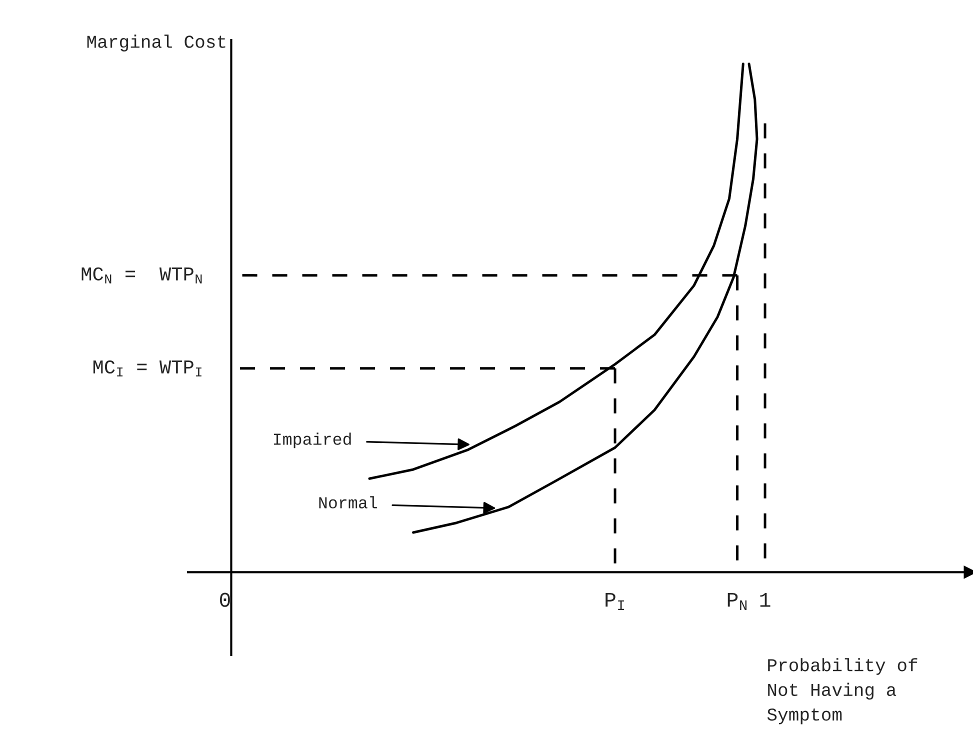 The width and height of the screenshot is (973, 749). I want to click on x-tick-label: 1, so click(765, 599).